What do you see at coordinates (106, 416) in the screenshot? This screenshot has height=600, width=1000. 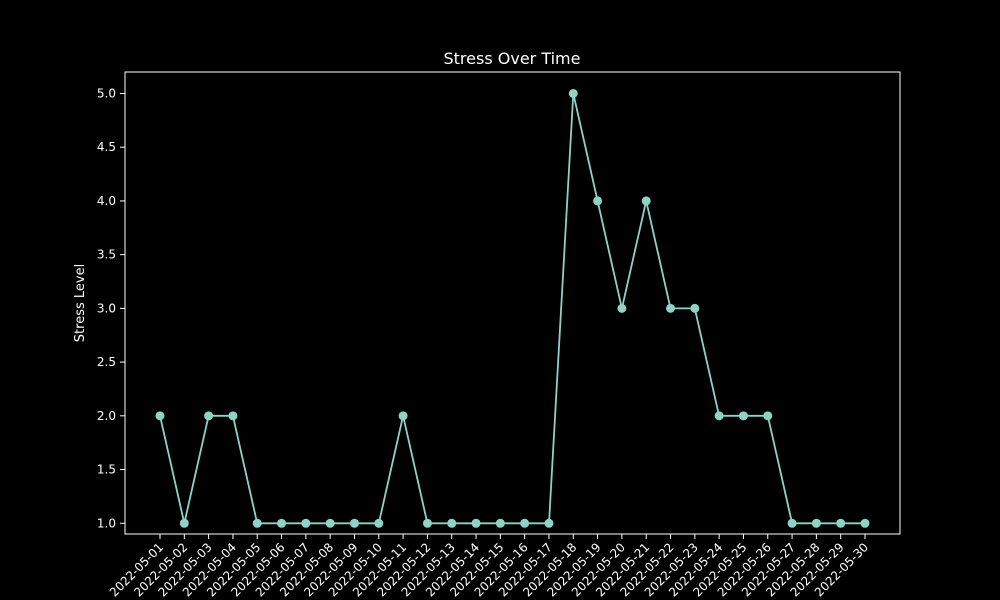 I see `y-tick-label: 2.0` at bounding box center [106, 416].